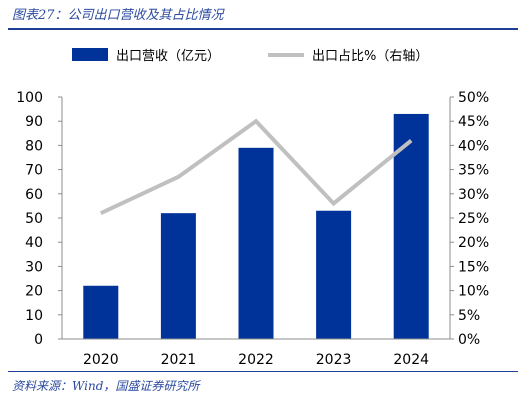  I want to click on right-tick-label: 0%, so click(469, 340).